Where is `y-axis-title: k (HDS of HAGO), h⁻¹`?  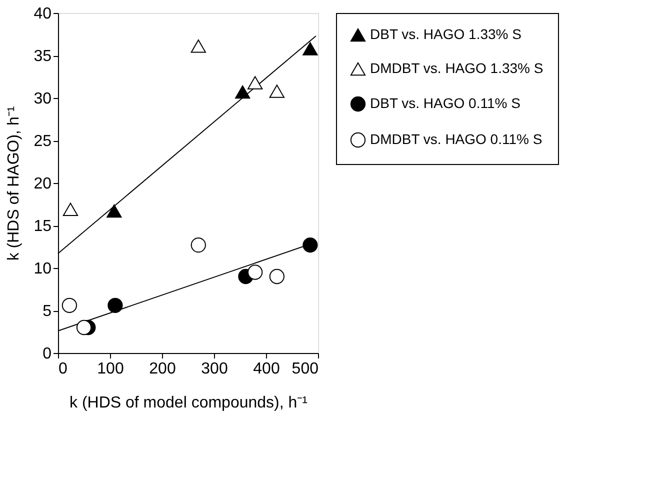 y-axis-title: k (HDS of HAGO), h⁻¹ is located at coordinates (14, 183).